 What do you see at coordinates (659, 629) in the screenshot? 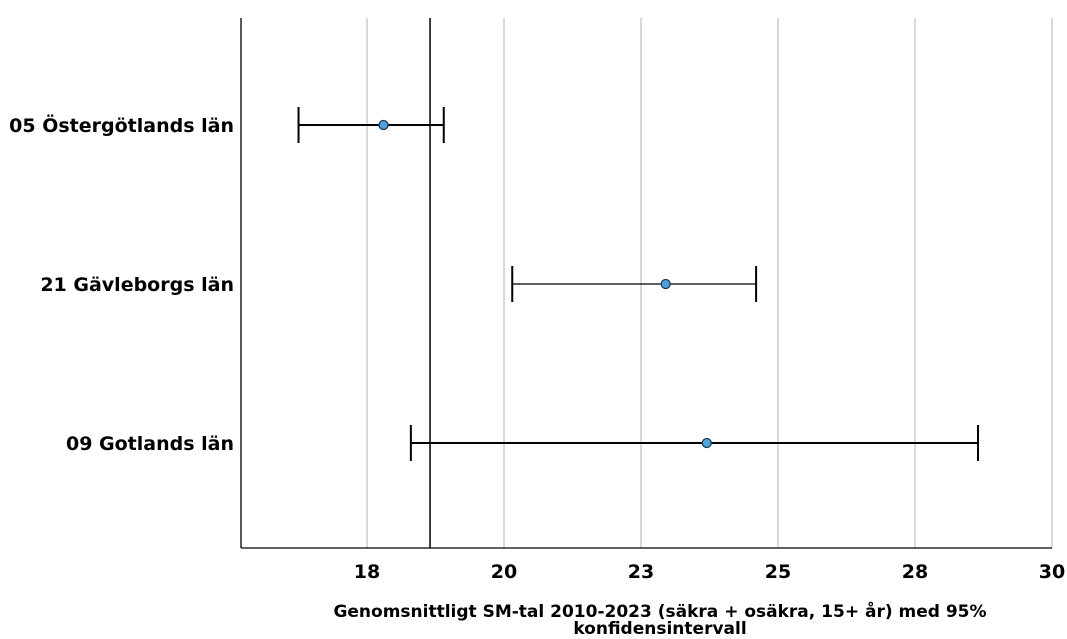
I see `x-axis-title-line-2: konfidensintervall` at bounding box center [659, 629].